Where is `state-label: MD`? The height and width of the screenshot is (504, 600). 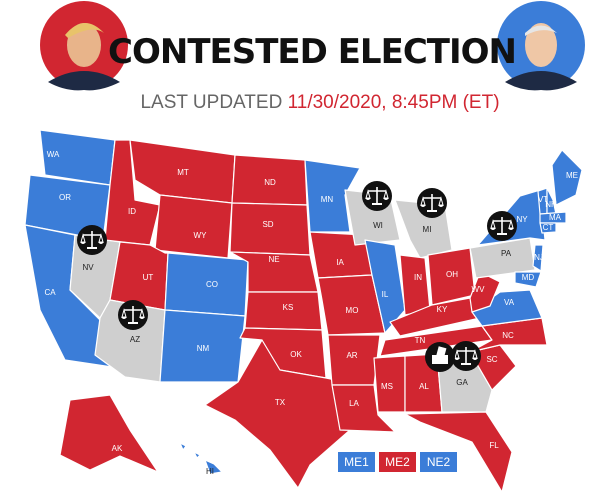 state-label: MD is located at coordinates (528, 277).